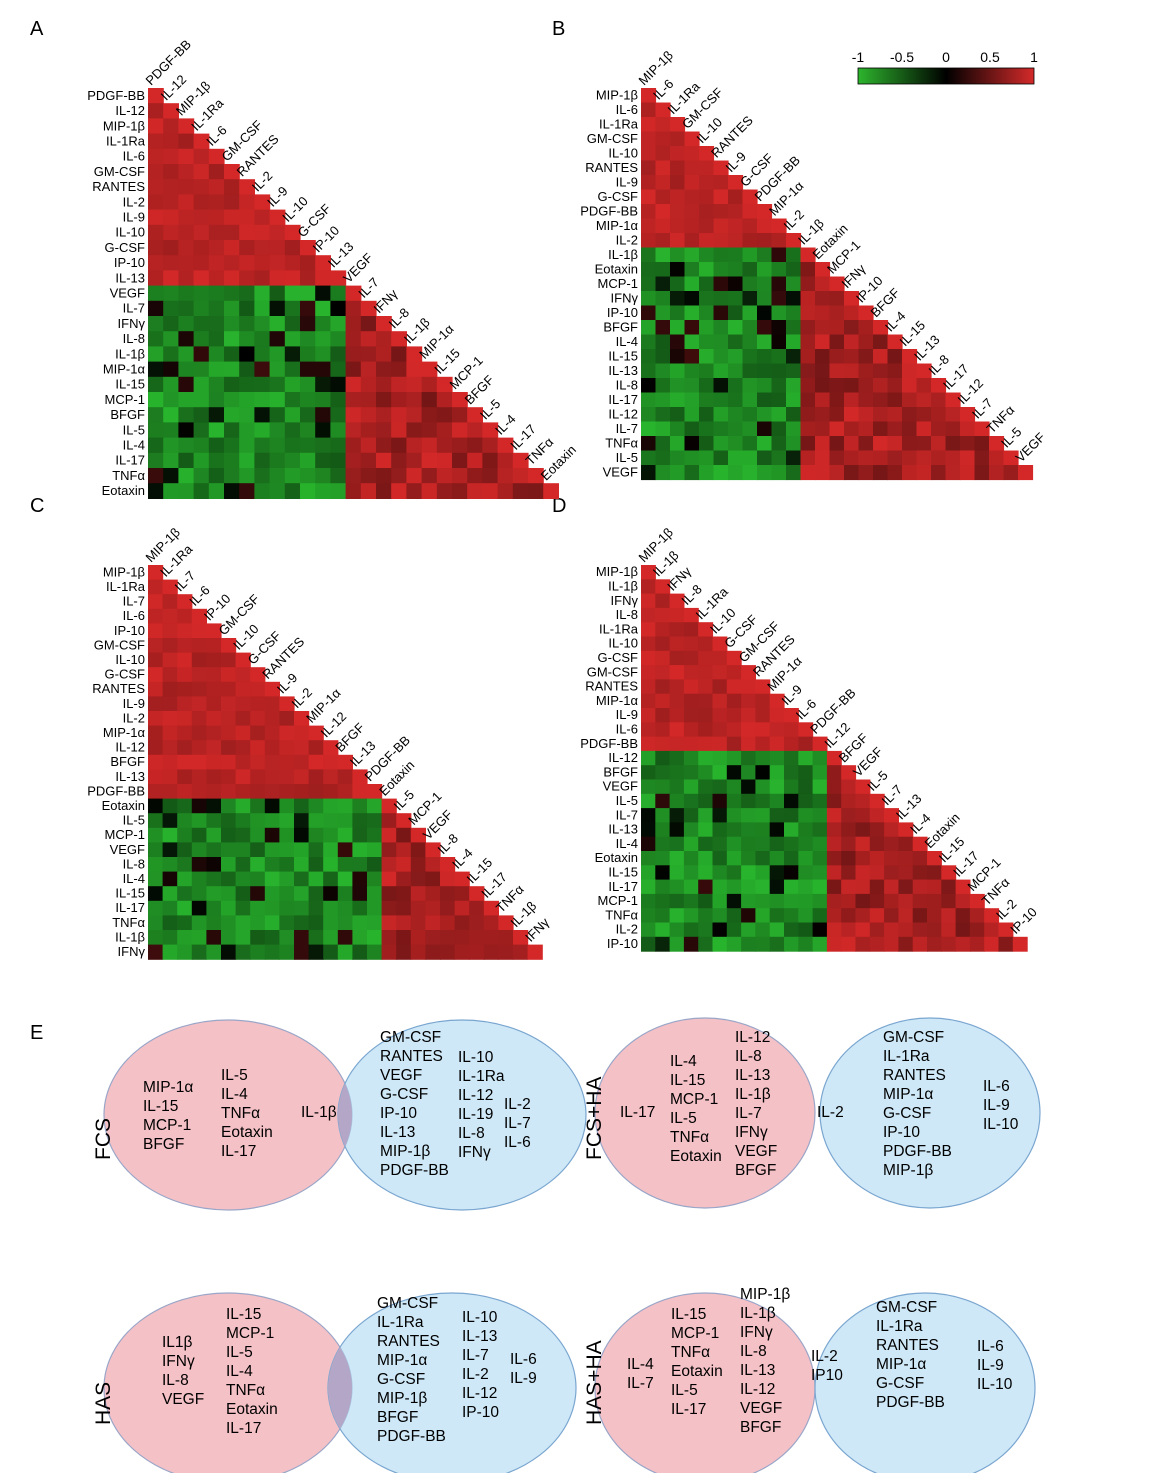 Image resolution: width=1158 pixels, height=1473 pixels. Describe the element at coordinates (623, 254) in the screenshot. I see `row-label: IL-1β` at that location.